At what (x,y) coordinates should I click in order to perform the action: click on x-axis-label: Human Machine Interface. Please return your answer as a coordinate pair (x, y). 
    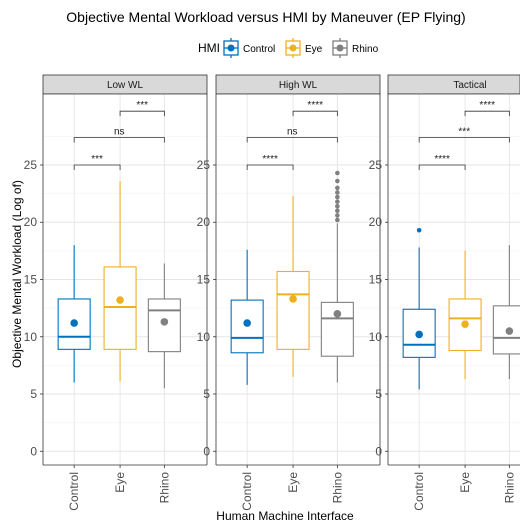
    Looking at the image, I should click on (285, 516).